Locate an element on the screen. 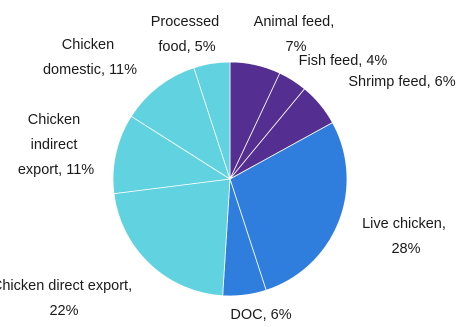  slice-processed-food is located at coordinates (212, 120).